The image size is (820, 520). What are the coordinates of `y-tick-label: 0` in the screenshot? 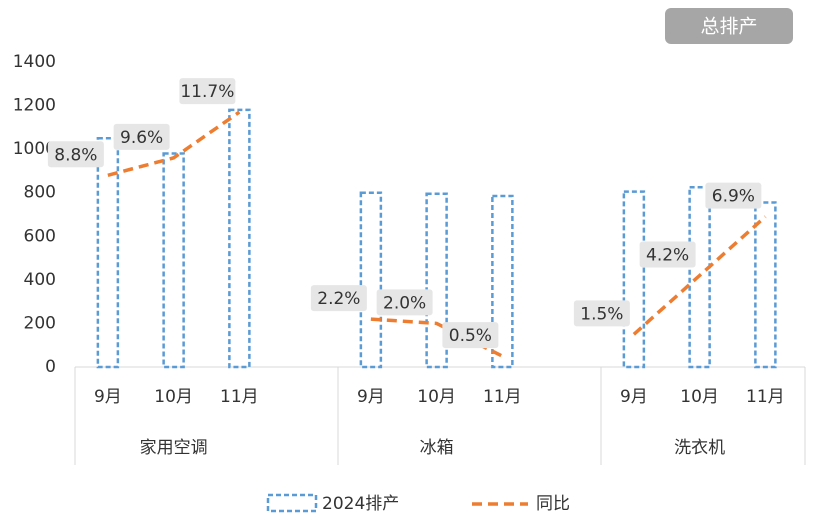 It's located at (50, 367).